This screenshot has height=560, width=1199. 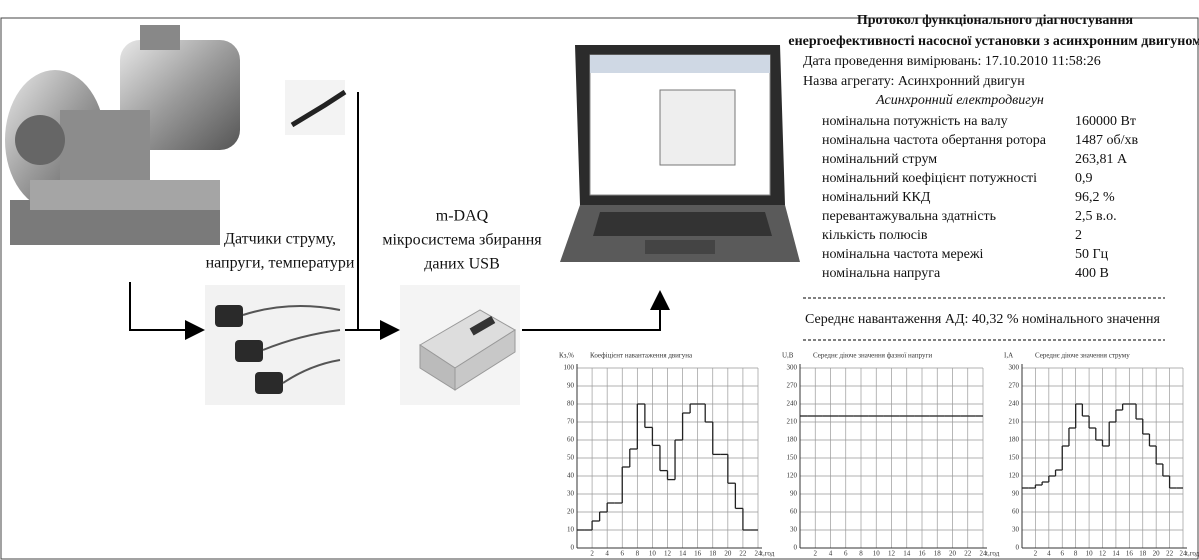 I want to click on y-tick-label: 70, so click(x=571, y=422).